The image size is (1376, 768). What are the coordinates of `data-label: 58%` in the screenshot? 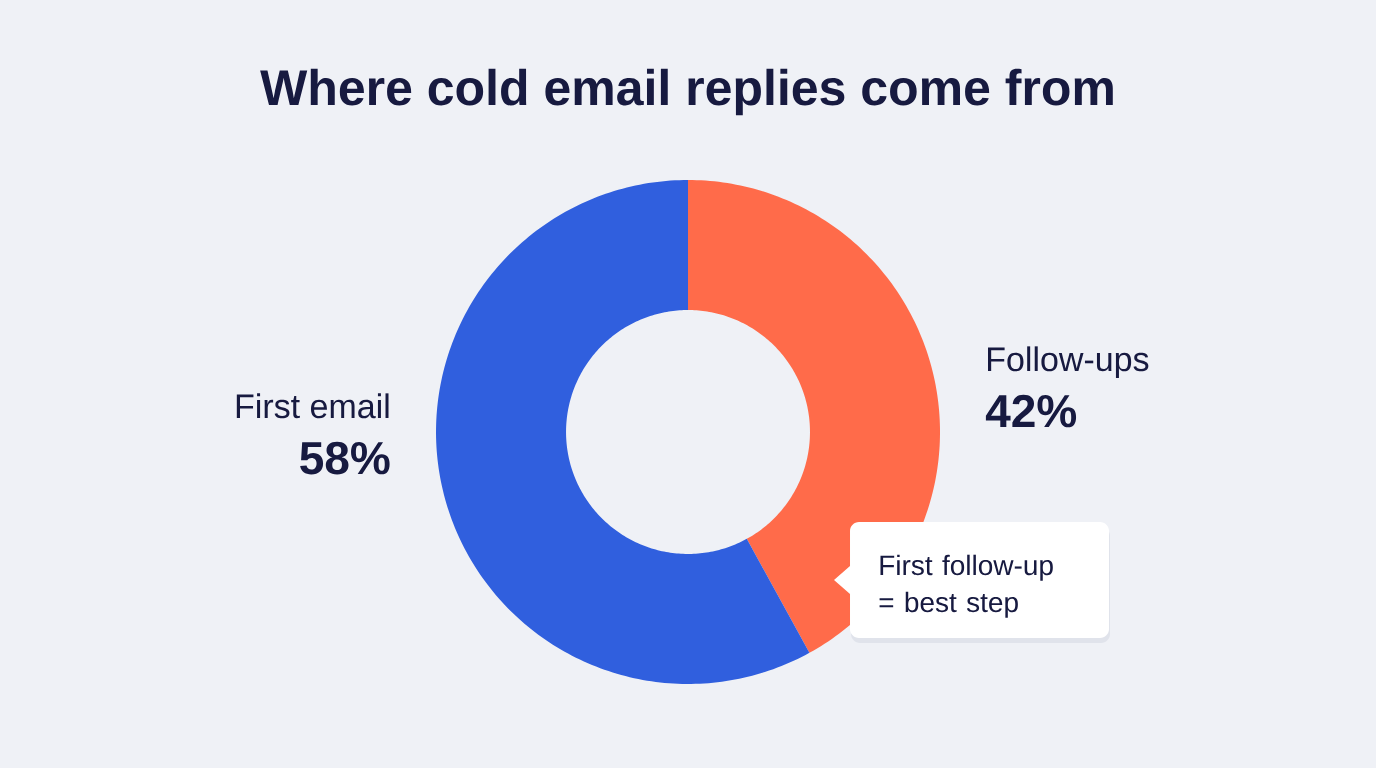 It's located at (345, 458).